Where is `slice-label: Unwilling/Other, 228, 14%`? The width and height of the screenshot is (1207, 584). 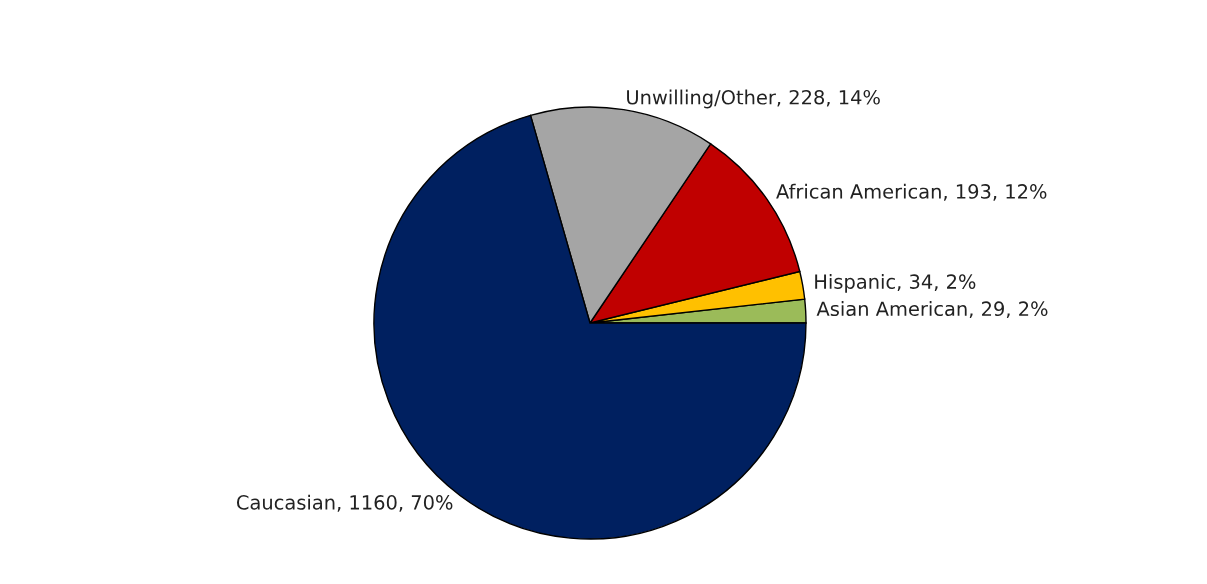 slice-label: Unwilling/Other, 228, 14% is located at coordinates (753, 99).